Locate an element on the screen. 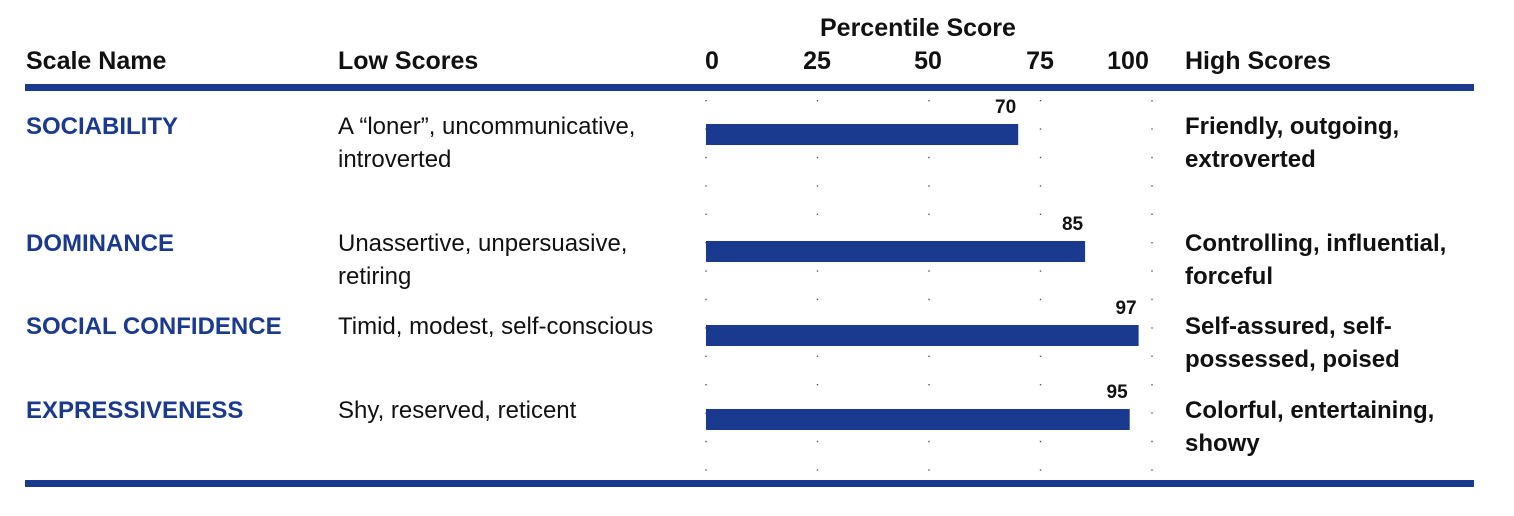 This screenshot has height=516, width=1514. high-score-social-confidence: Self-assured, self-possessed, poised is located at coordinates (1292, 343).